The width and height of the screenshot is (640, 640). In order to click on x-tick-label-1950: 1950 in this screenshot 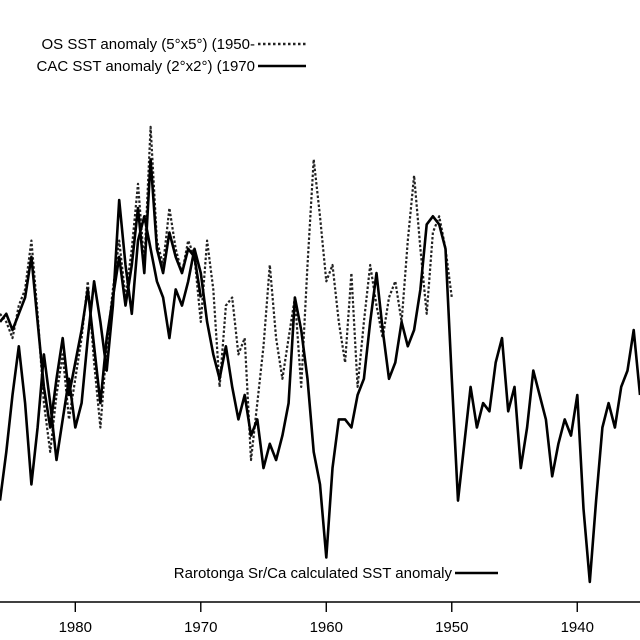, I will do `click(451, 627)`.